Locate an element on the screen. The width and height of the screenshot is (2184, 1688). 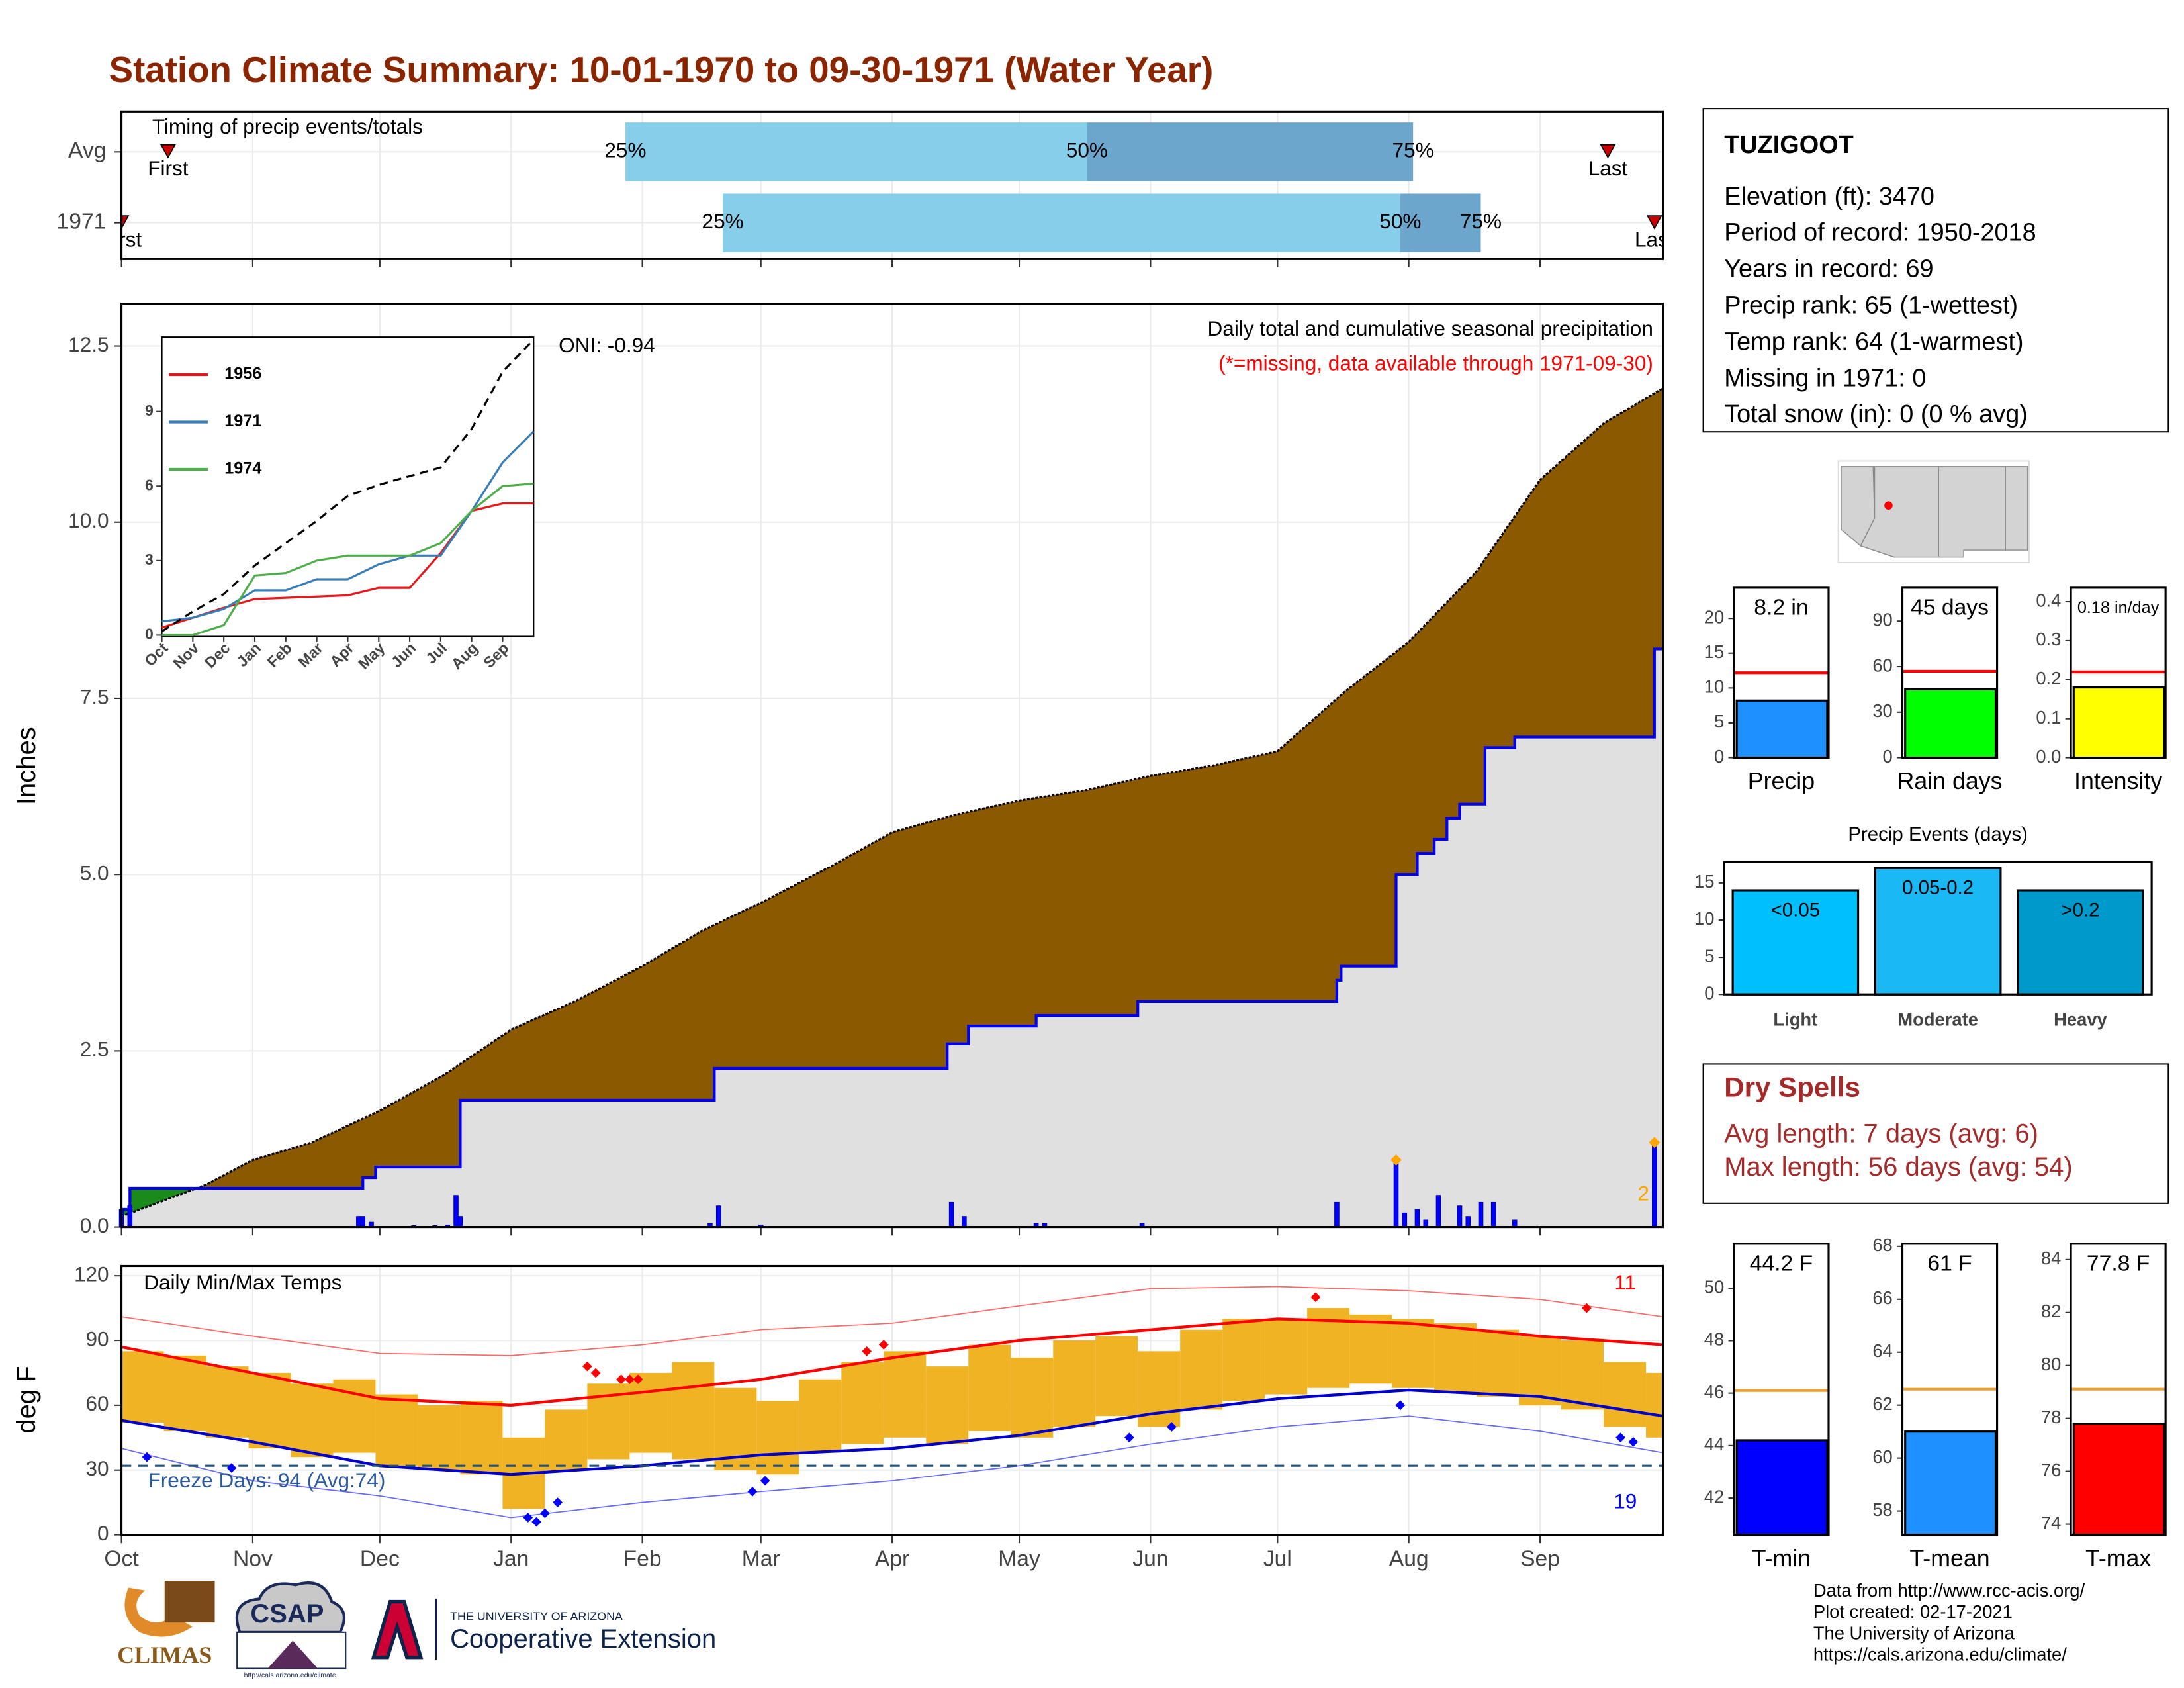
y-tick-label: 6 is located at coordinates (149, 484).